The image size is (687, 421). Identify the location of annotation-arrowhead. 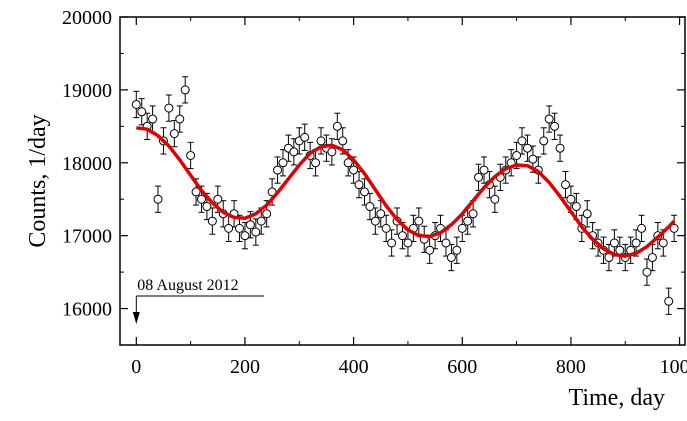
(136, 318).